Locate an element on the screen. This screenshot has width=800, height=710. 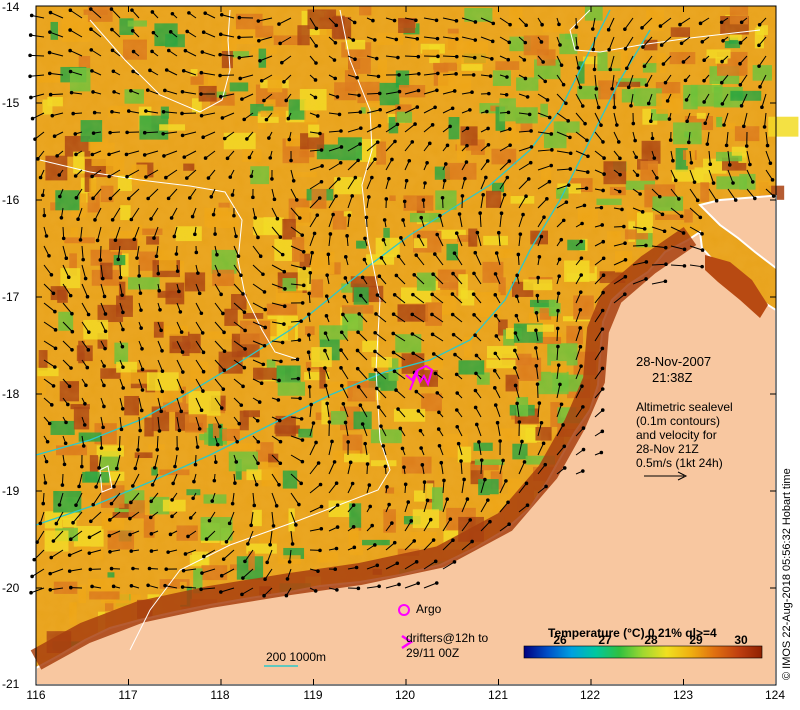
lat-label: -17 is located at coordinates (11, 297).